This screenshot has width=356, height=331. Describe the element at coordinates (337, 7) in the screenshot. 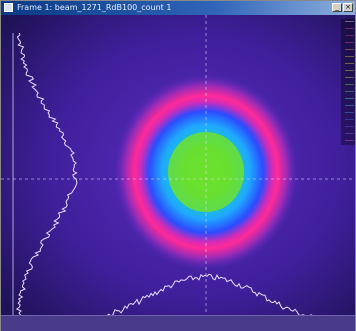

I see `minimize-button: _` at that location.